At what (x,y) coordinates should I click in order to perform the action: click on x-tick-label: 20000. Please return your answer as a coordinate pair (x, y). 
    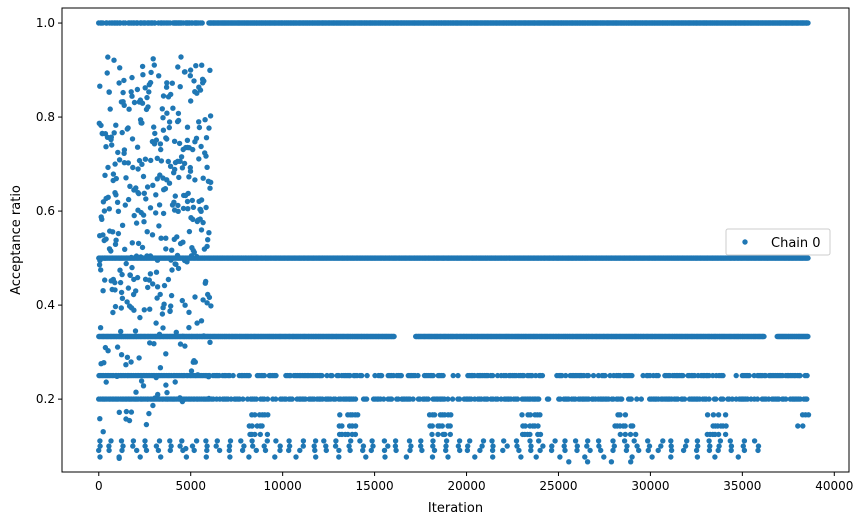
    Looking at the image, I should click on (466, 486).